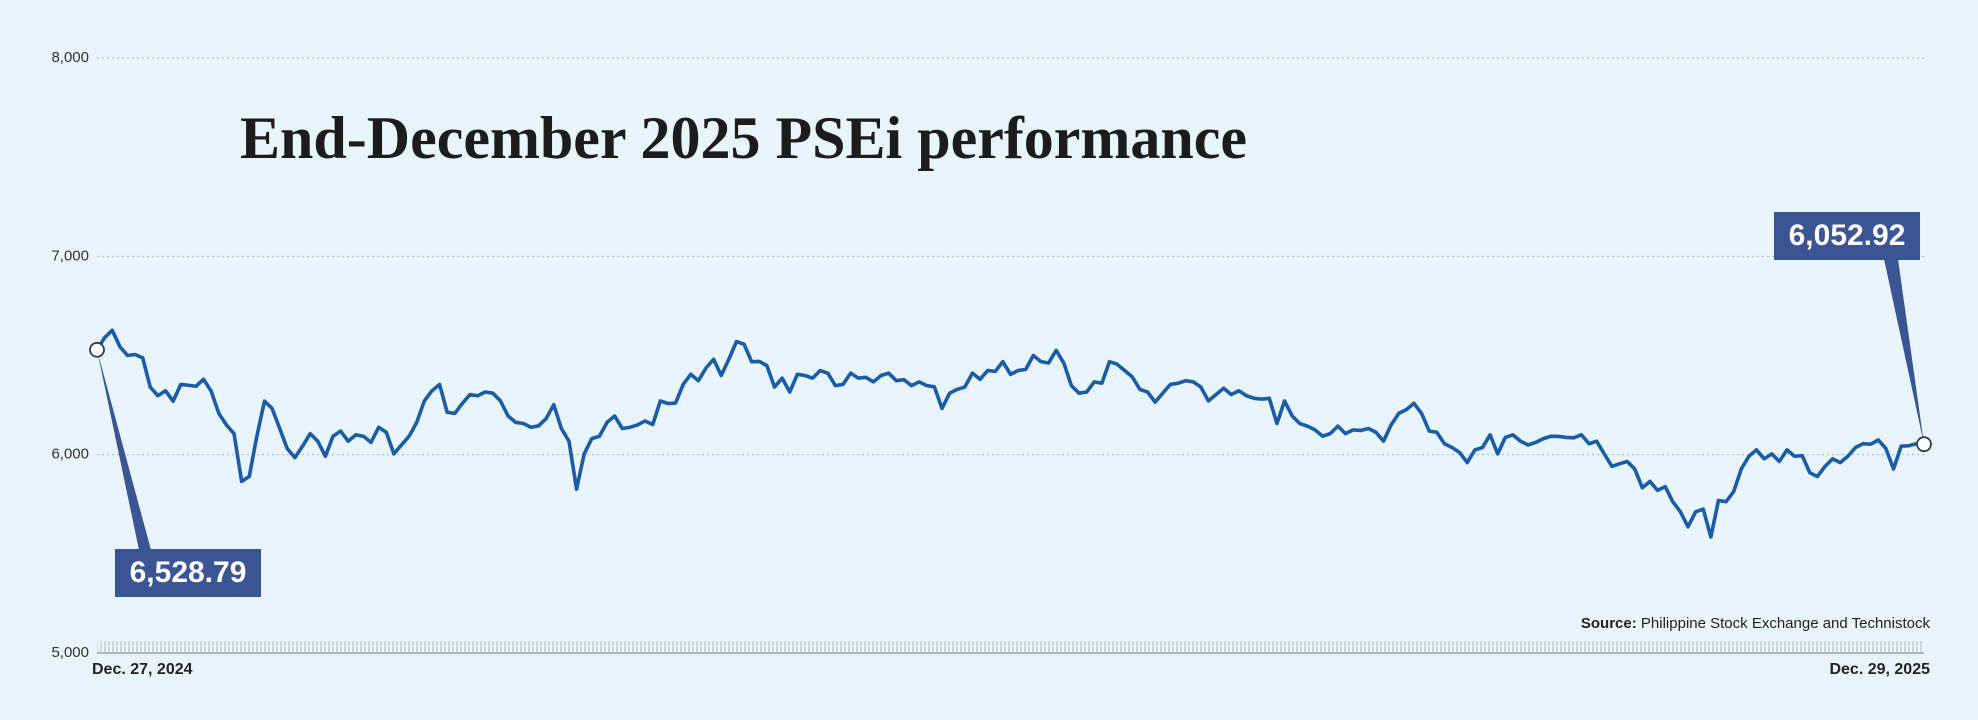 Image resolution: width=1978 pixels, height=720 pixels. What do you see at coordinates (70, 454) in the screenshot?
I see `y-tick-label: 6,000` at bounding box center [70, 454].